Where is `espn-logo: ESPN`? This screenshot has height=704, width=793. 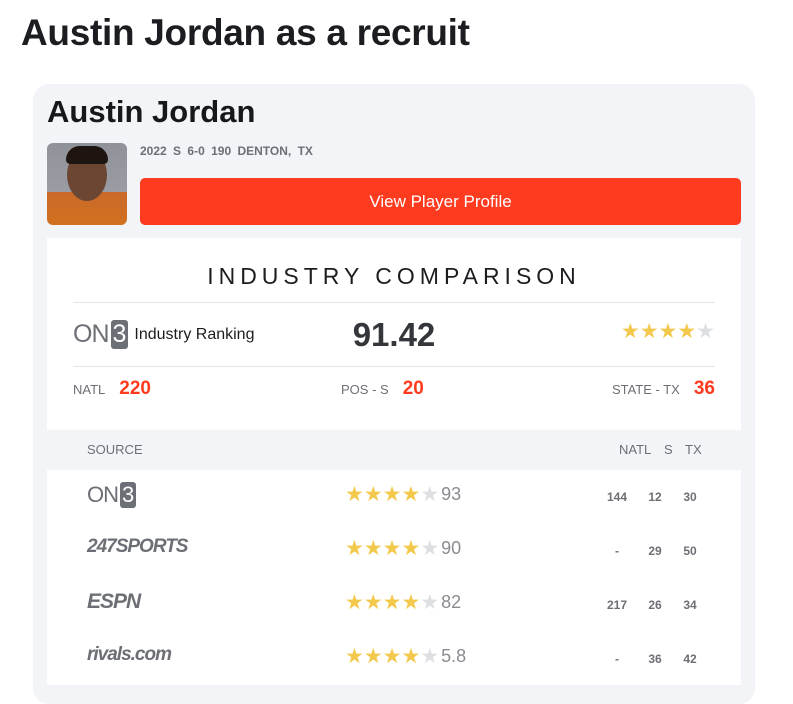 espn-logo: ESPN is located at coordinates (114, 601).